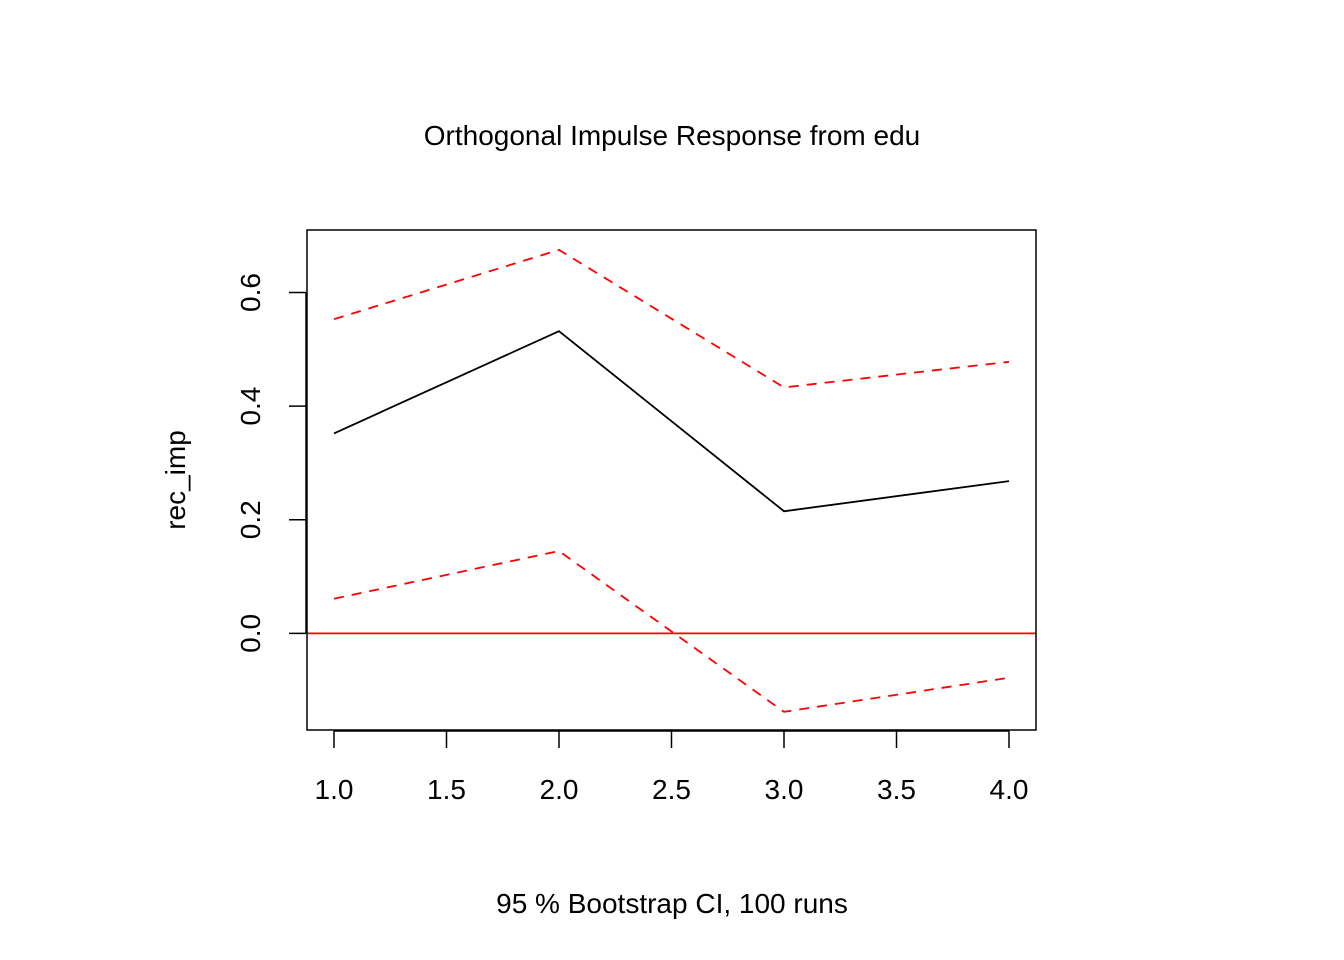  I want to click on x-tick-label: 4.0, so click(1009, 789).